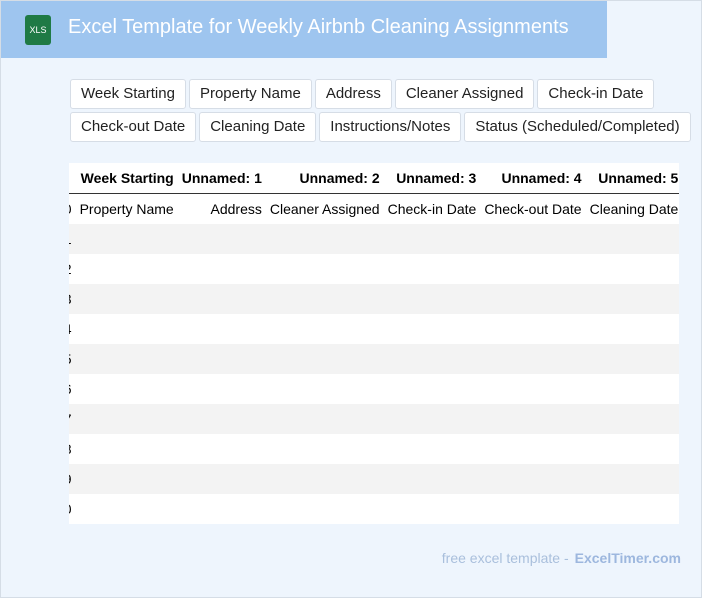  I want to click on row-index: 8, so click(74, 449).